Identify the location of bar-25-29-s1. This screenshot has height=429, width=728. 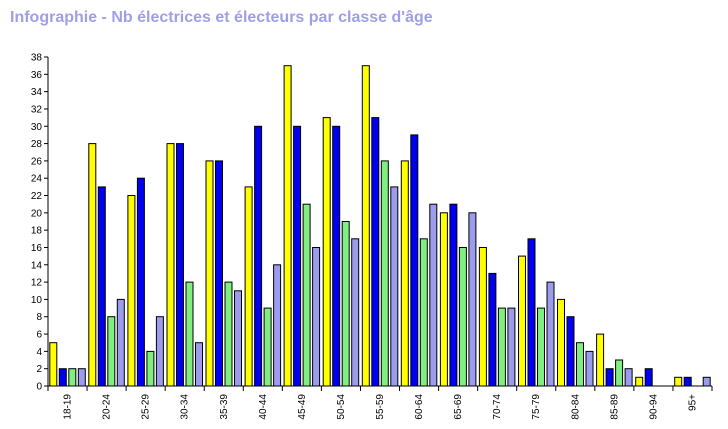
(131, 291).